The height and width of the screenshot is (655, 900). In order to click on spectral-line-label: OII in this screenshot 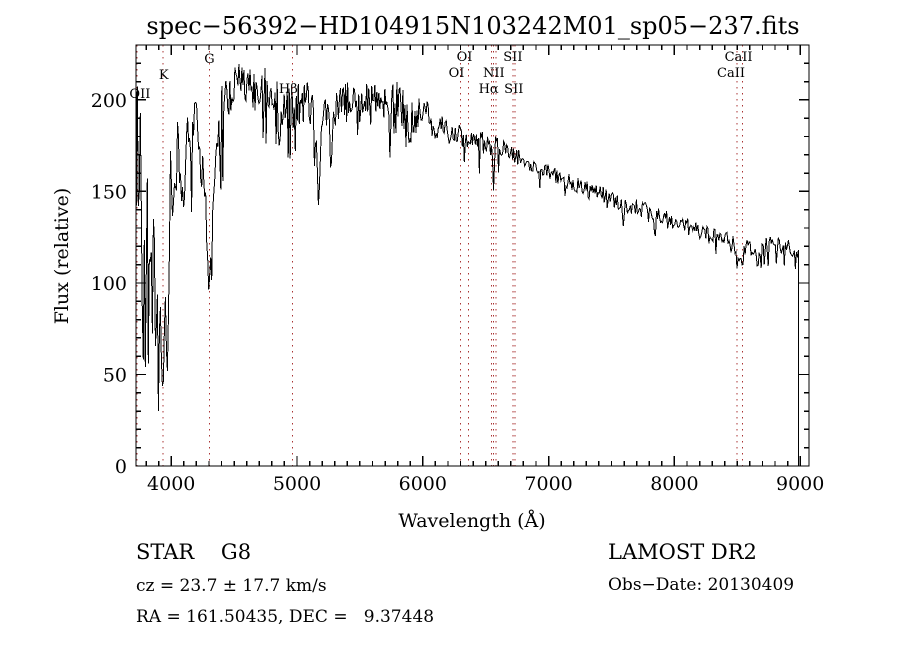, I will do `click(139, 94)`.